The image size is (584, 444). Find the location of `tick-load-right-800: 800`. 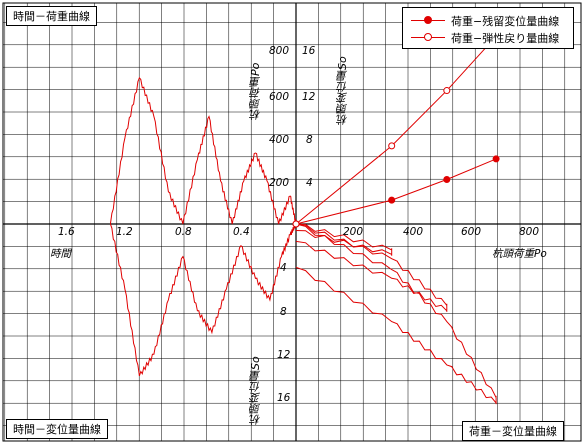

tick-load-right-800: 800 is located at coordinates (529, 232).